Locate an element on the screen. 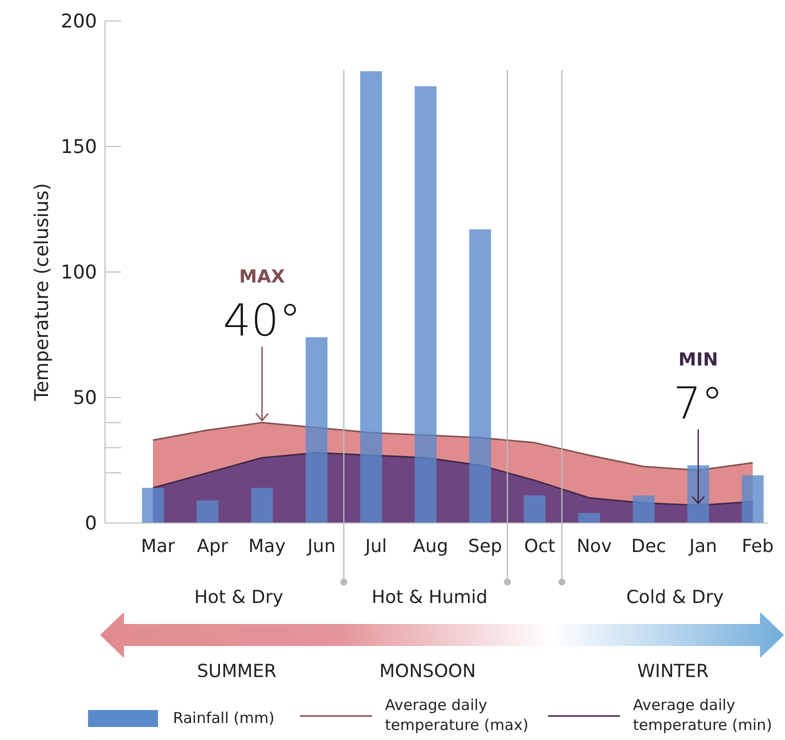  x-tick-label: Sep is located at coordinates (485, 546).